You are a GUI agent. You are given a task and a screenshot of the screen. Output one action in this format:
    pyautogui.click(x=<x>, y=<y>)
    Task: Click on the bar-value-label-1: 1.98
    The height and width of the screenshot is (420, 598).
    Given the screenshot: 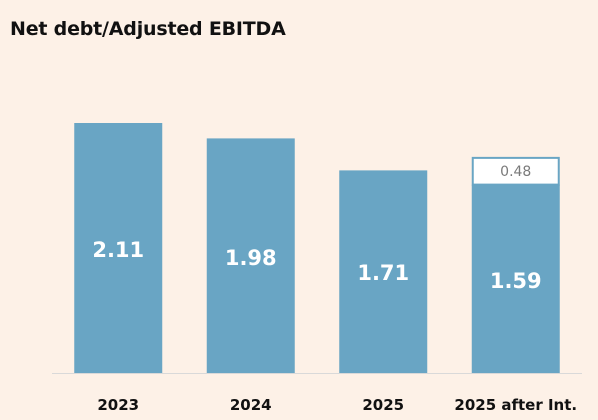 What is the action you would take?
    pyautogui.click(x=251, y=258)
    